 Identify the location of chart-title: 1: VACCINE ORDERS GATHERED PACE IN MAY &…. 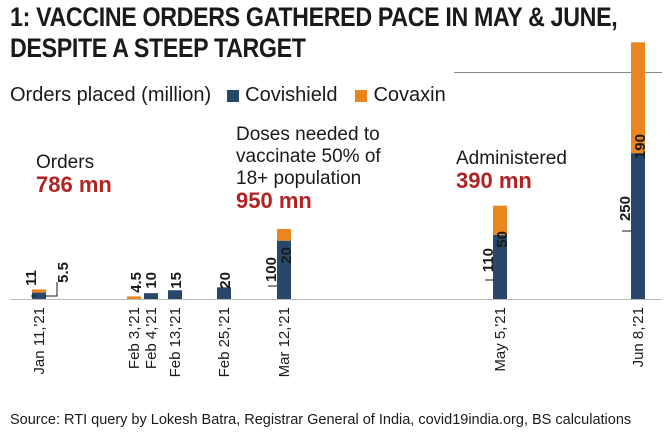
(314, 33).